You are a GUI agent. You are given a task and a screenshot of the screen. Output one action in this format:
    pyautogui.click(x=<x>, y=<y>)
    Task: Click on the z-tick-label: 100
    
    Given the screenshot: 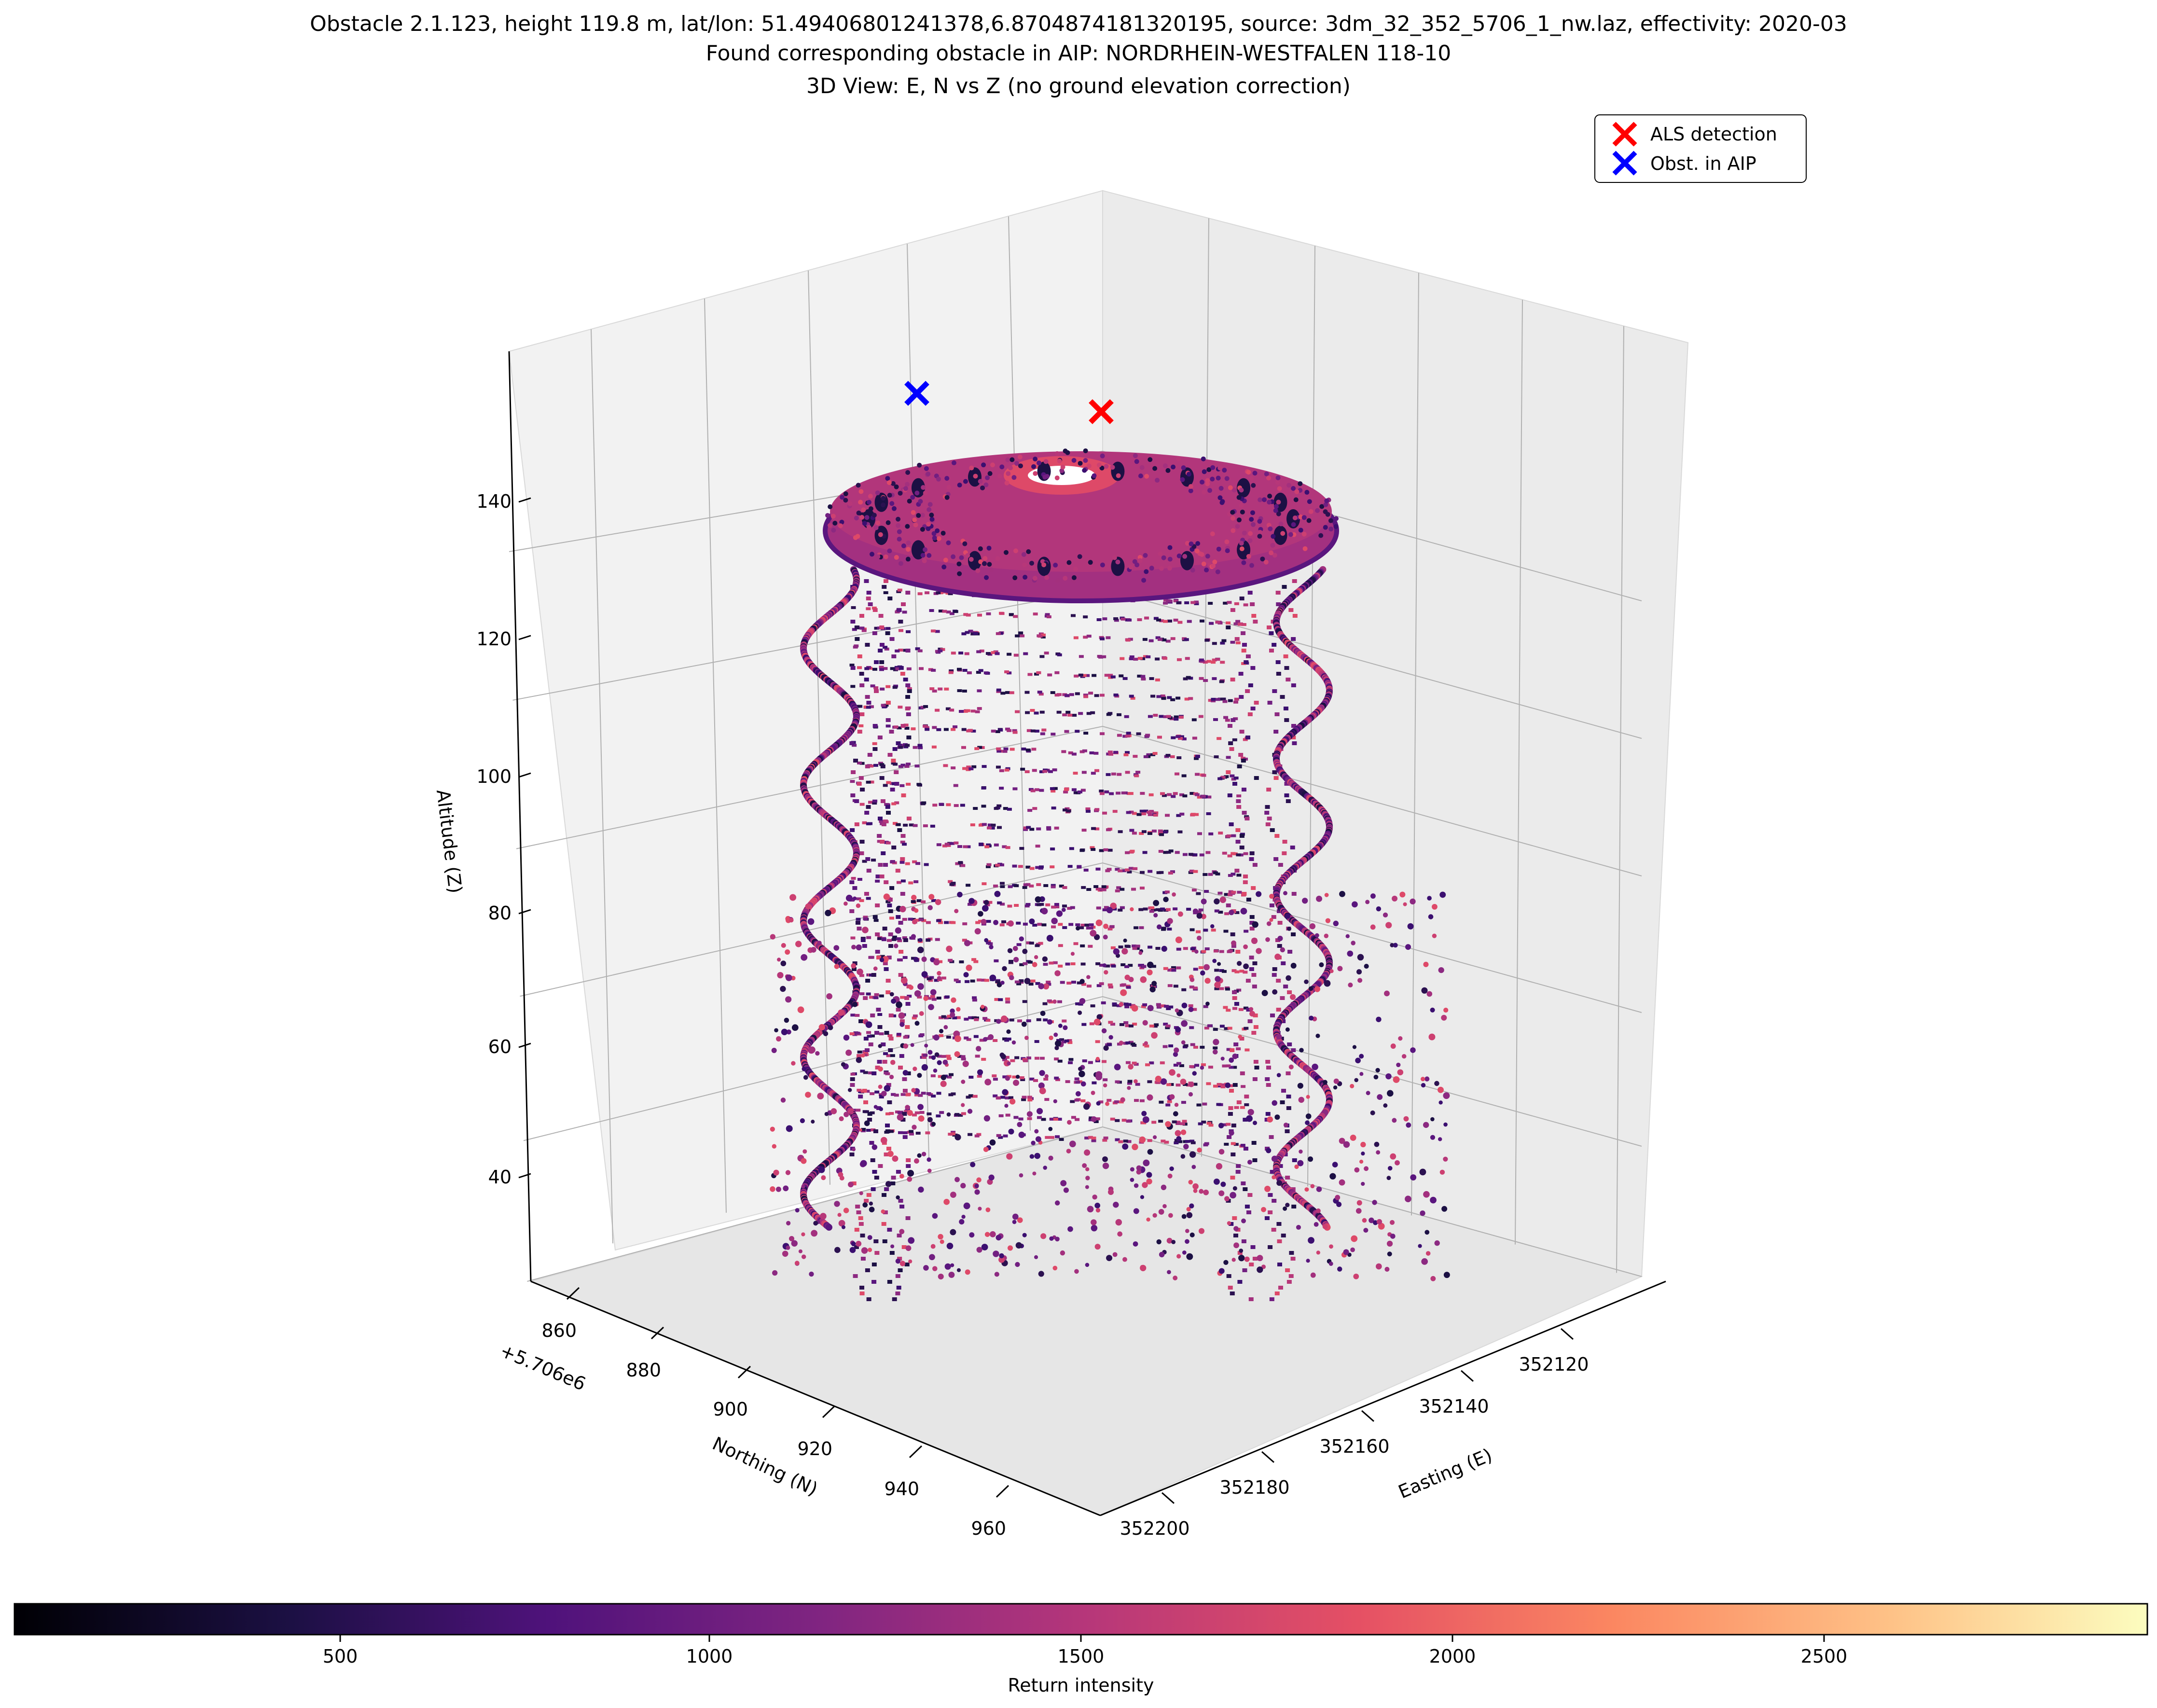 What is the action you would take?
    pyautogui.click(x=494, y=776)
    